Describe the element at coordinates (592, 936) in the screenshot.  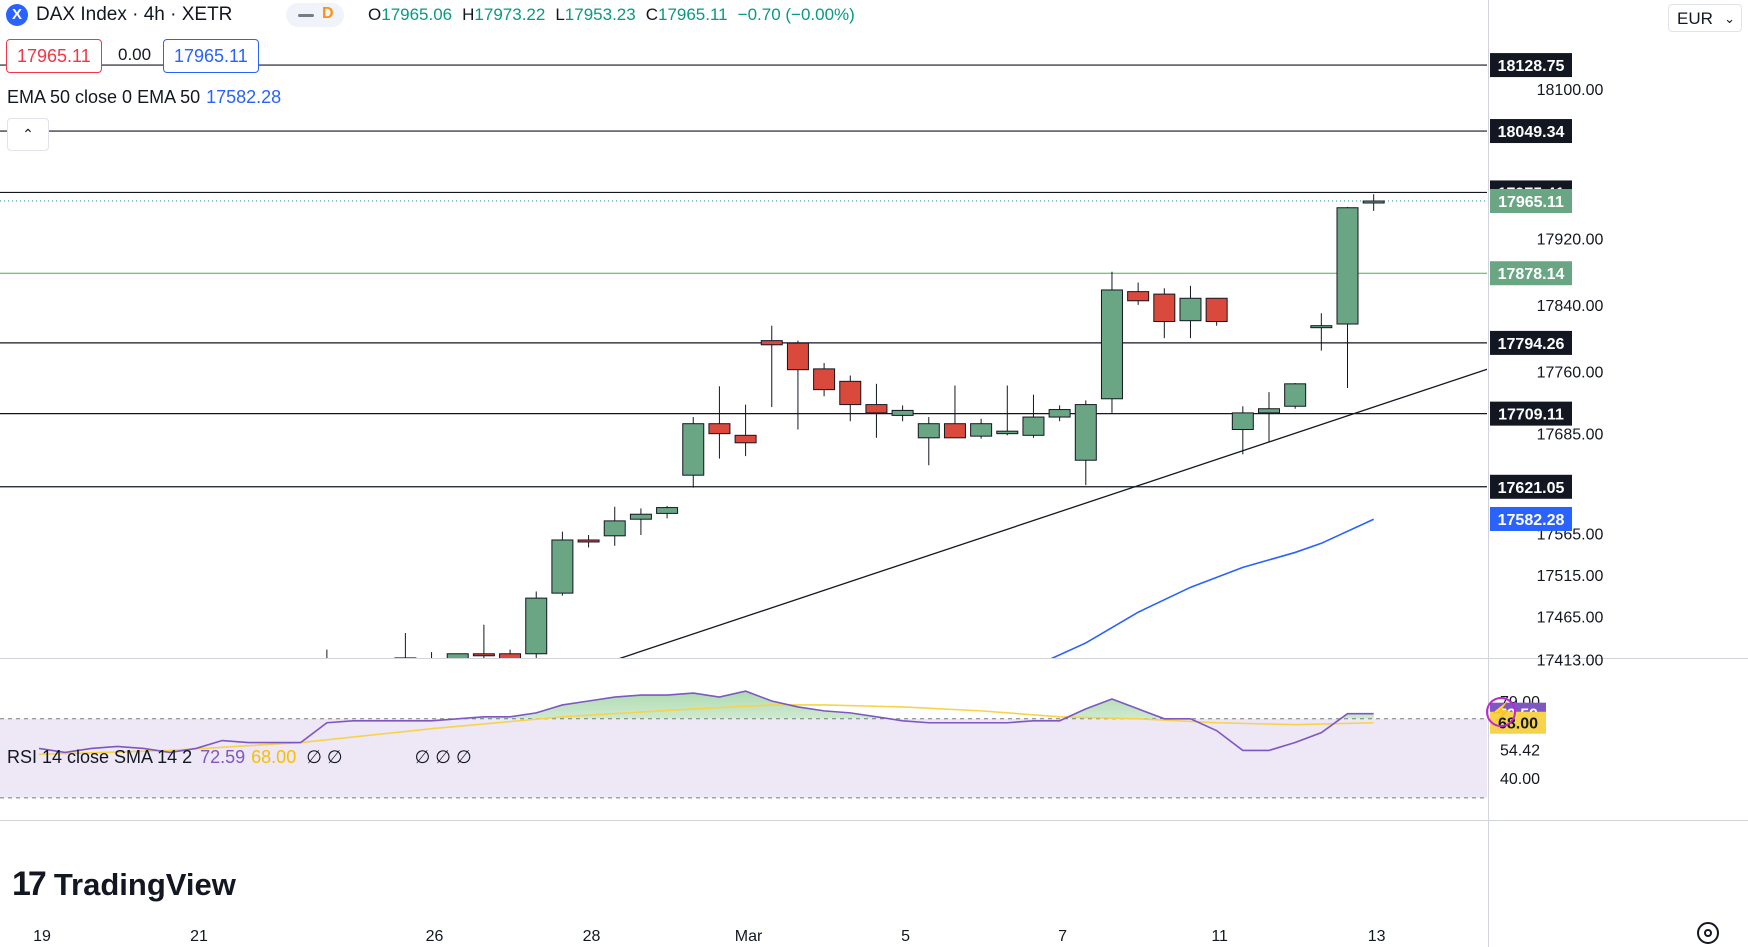
I see `time-tick-label: 28` at that location.